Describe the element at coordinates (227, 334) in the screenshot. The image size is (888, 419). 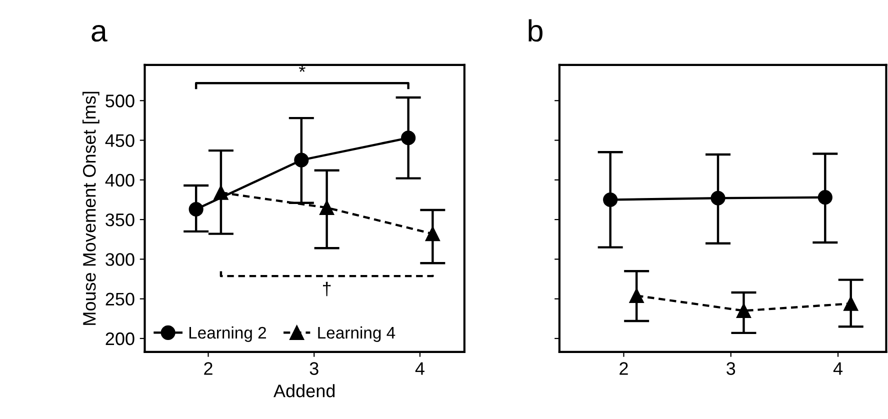
I see `legend-label: Learning 2` at that location.